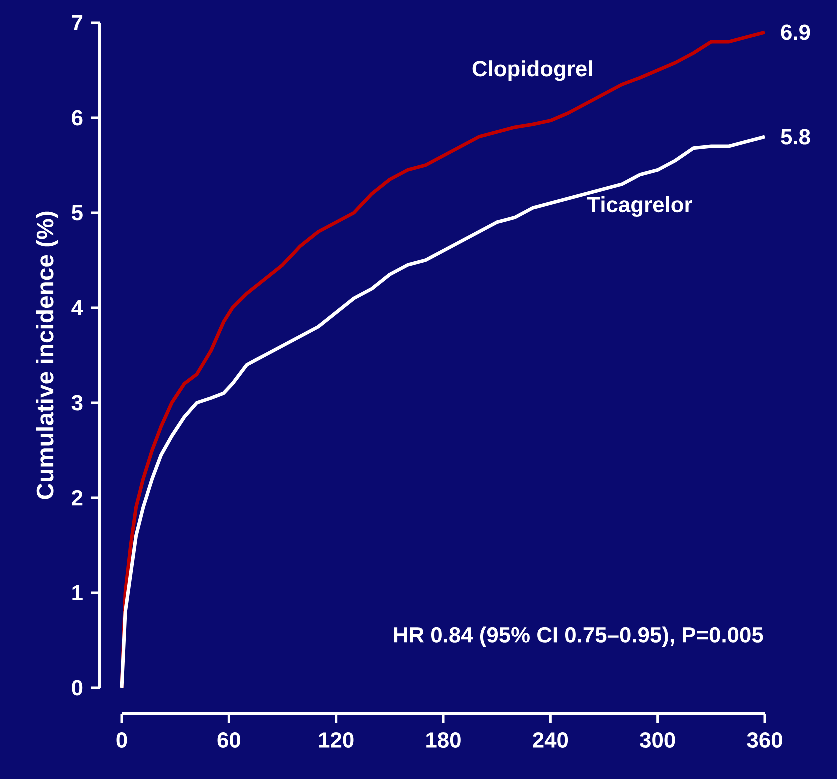  Describe the element at coordinates (336, 740) in the screenshot. I see `x-tick-label: 120` at that location.